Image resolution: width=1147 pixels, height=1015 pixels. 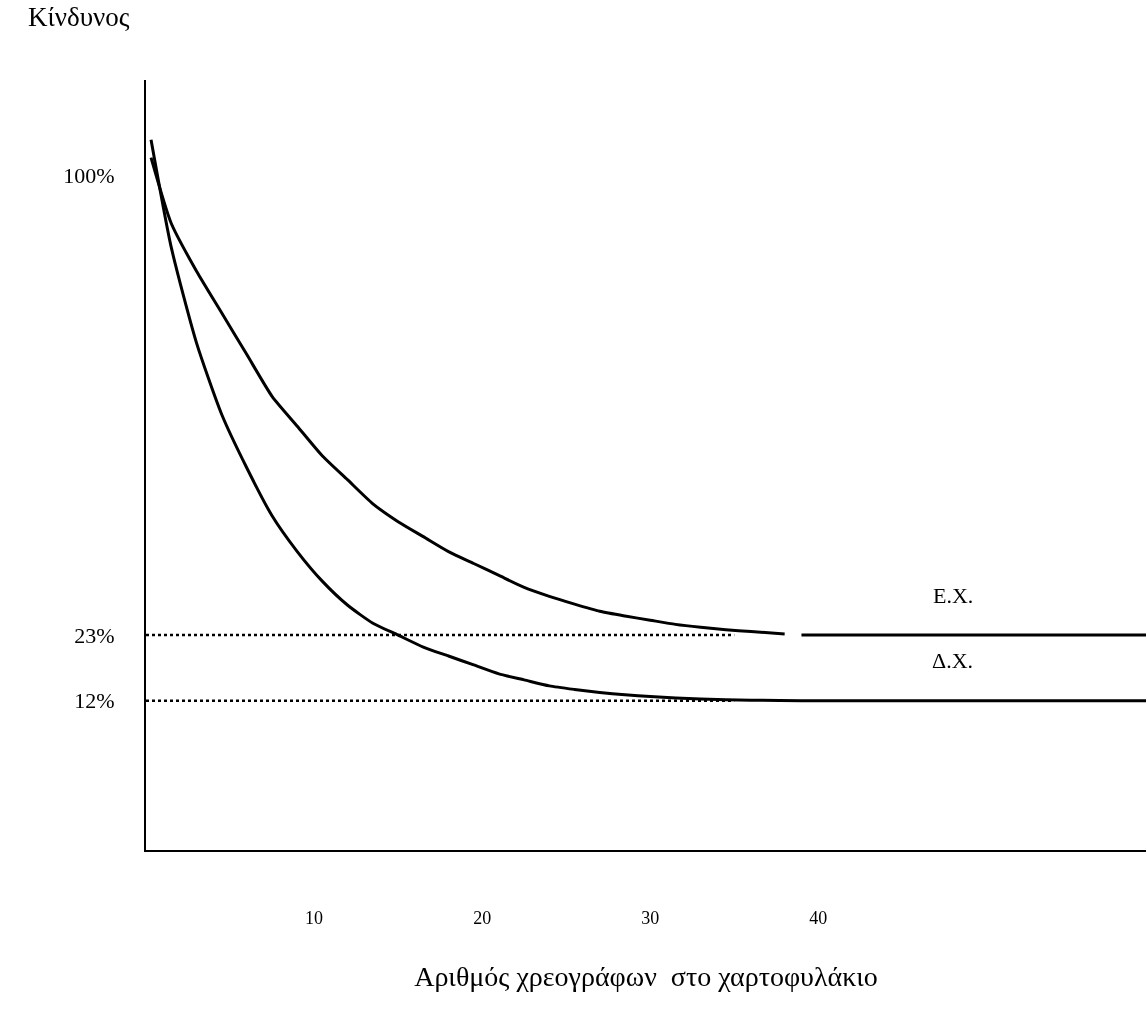 What do you see at coordinates (94, 635) in the screenshot?
I see `y-tick-label: 23%` at bounding box center [94, 635].